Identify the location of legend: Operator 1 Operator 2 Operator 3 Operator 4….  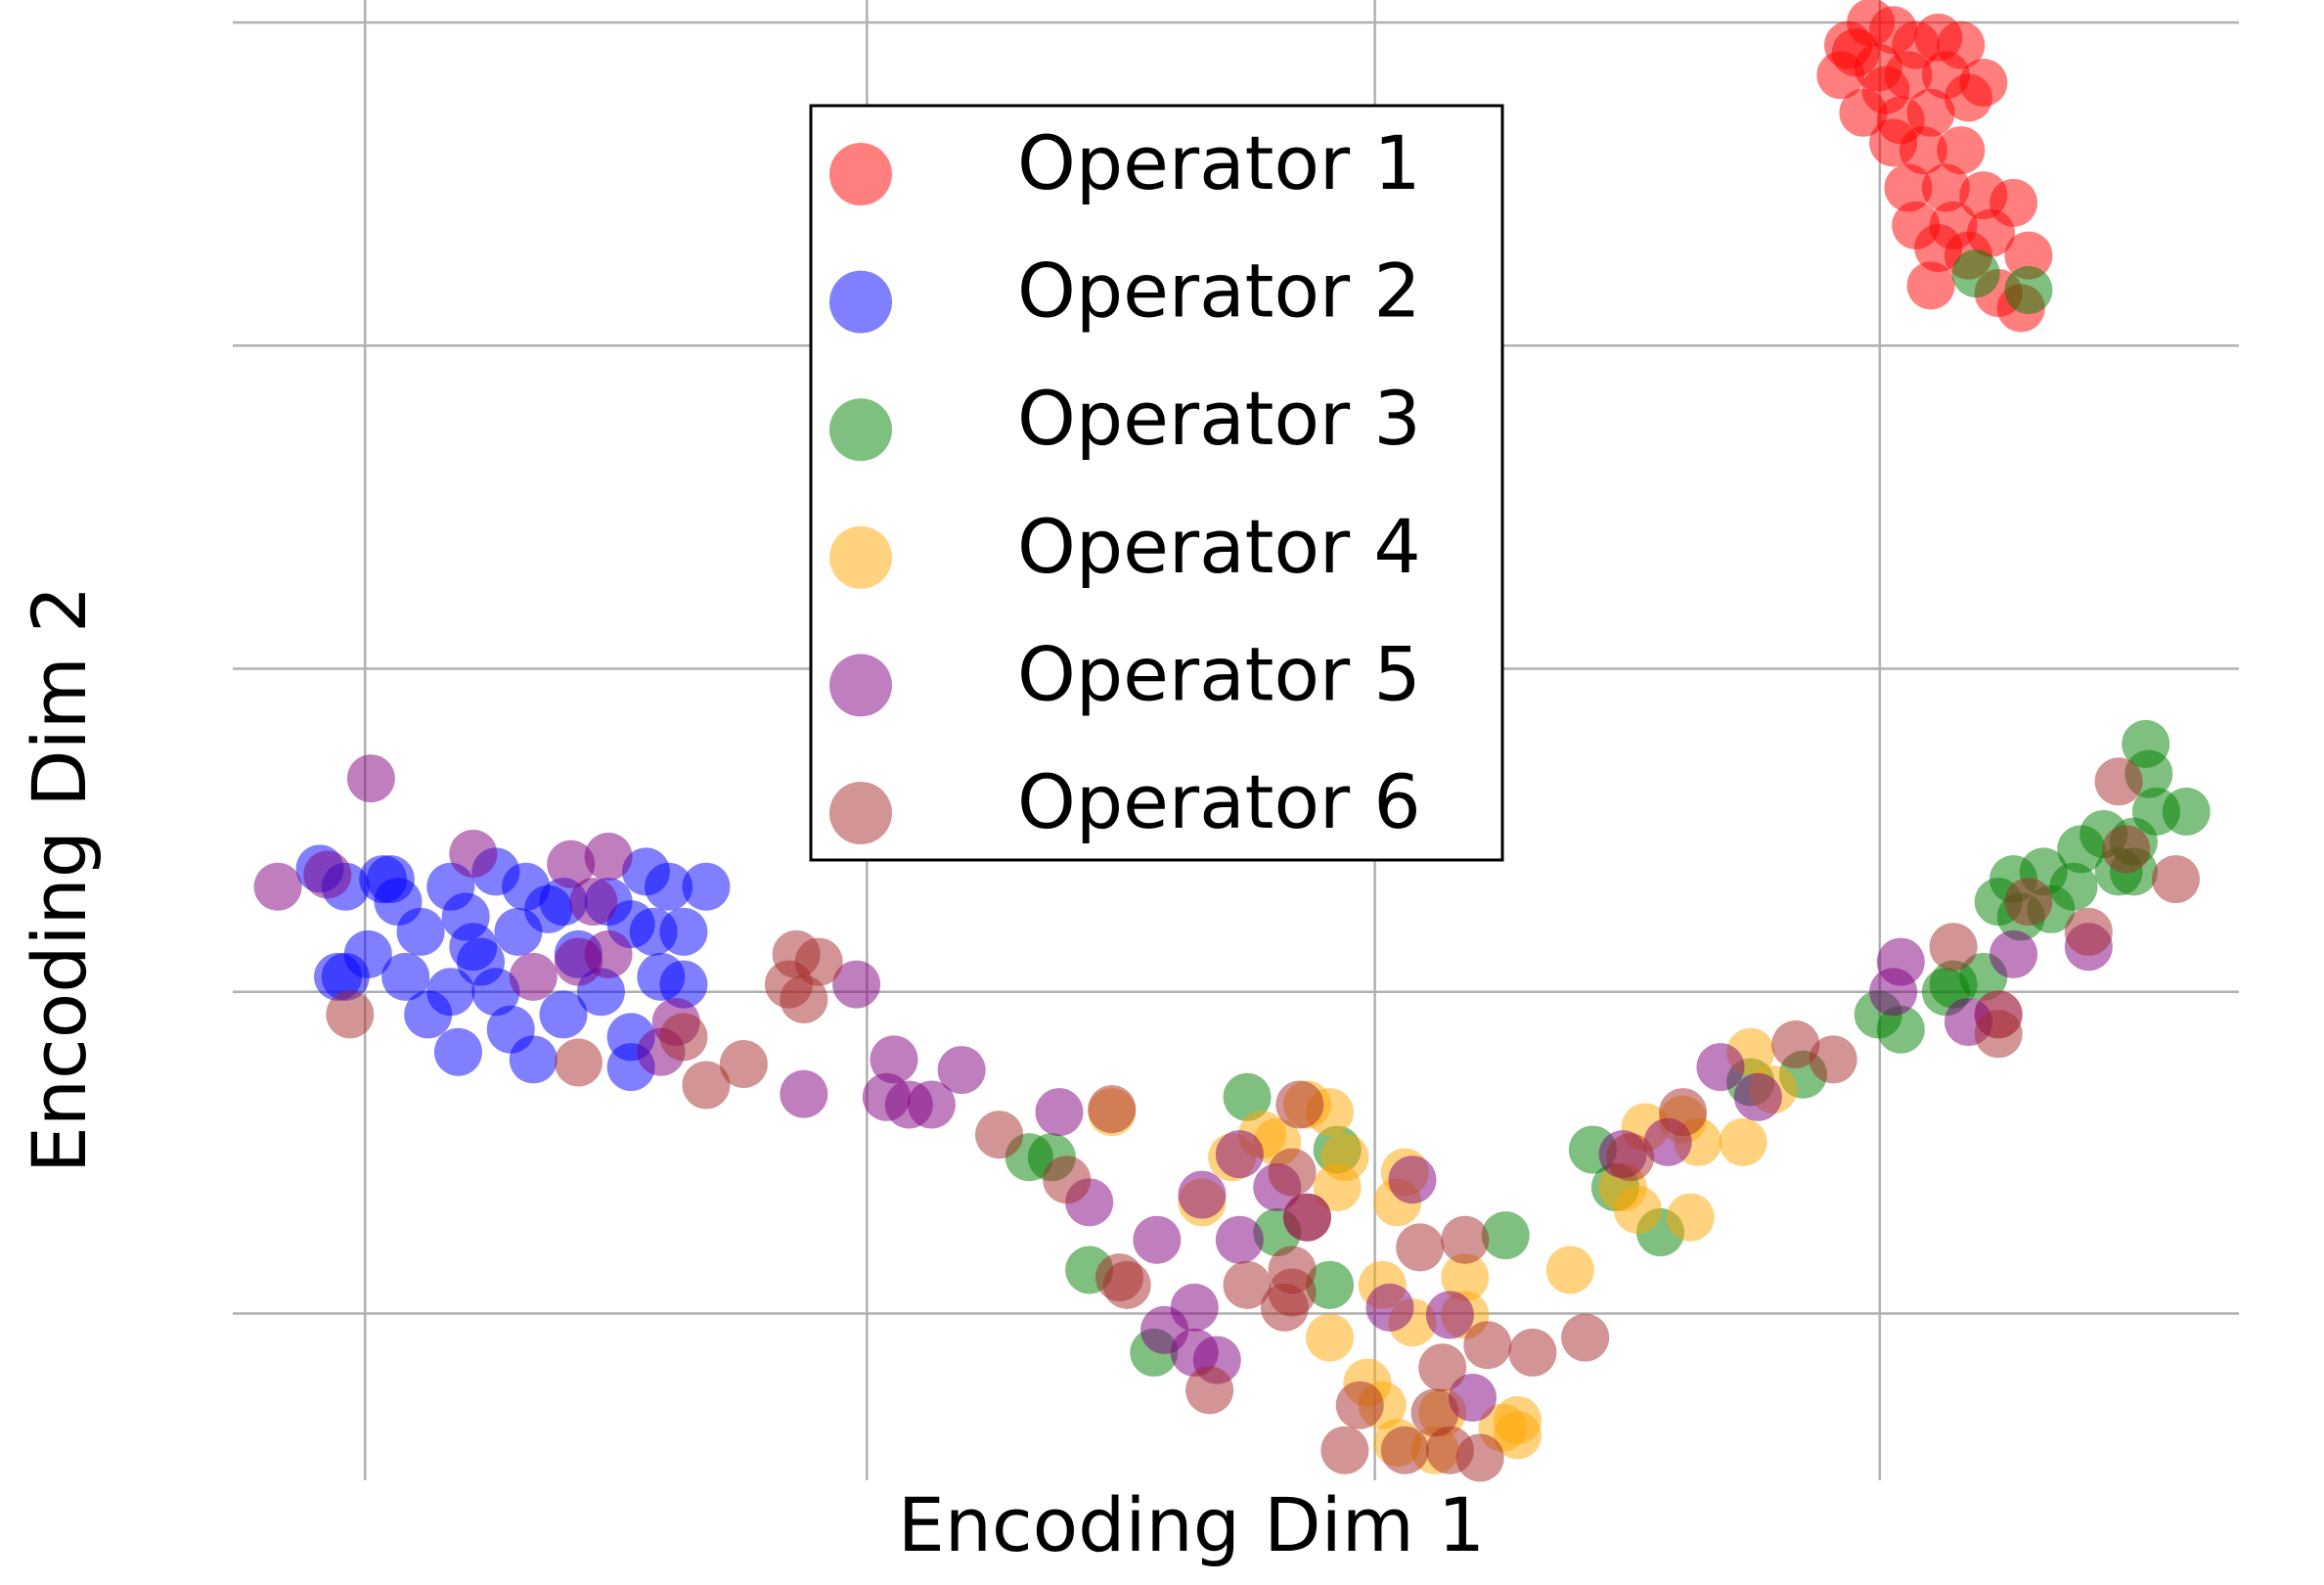
(1156, 483).